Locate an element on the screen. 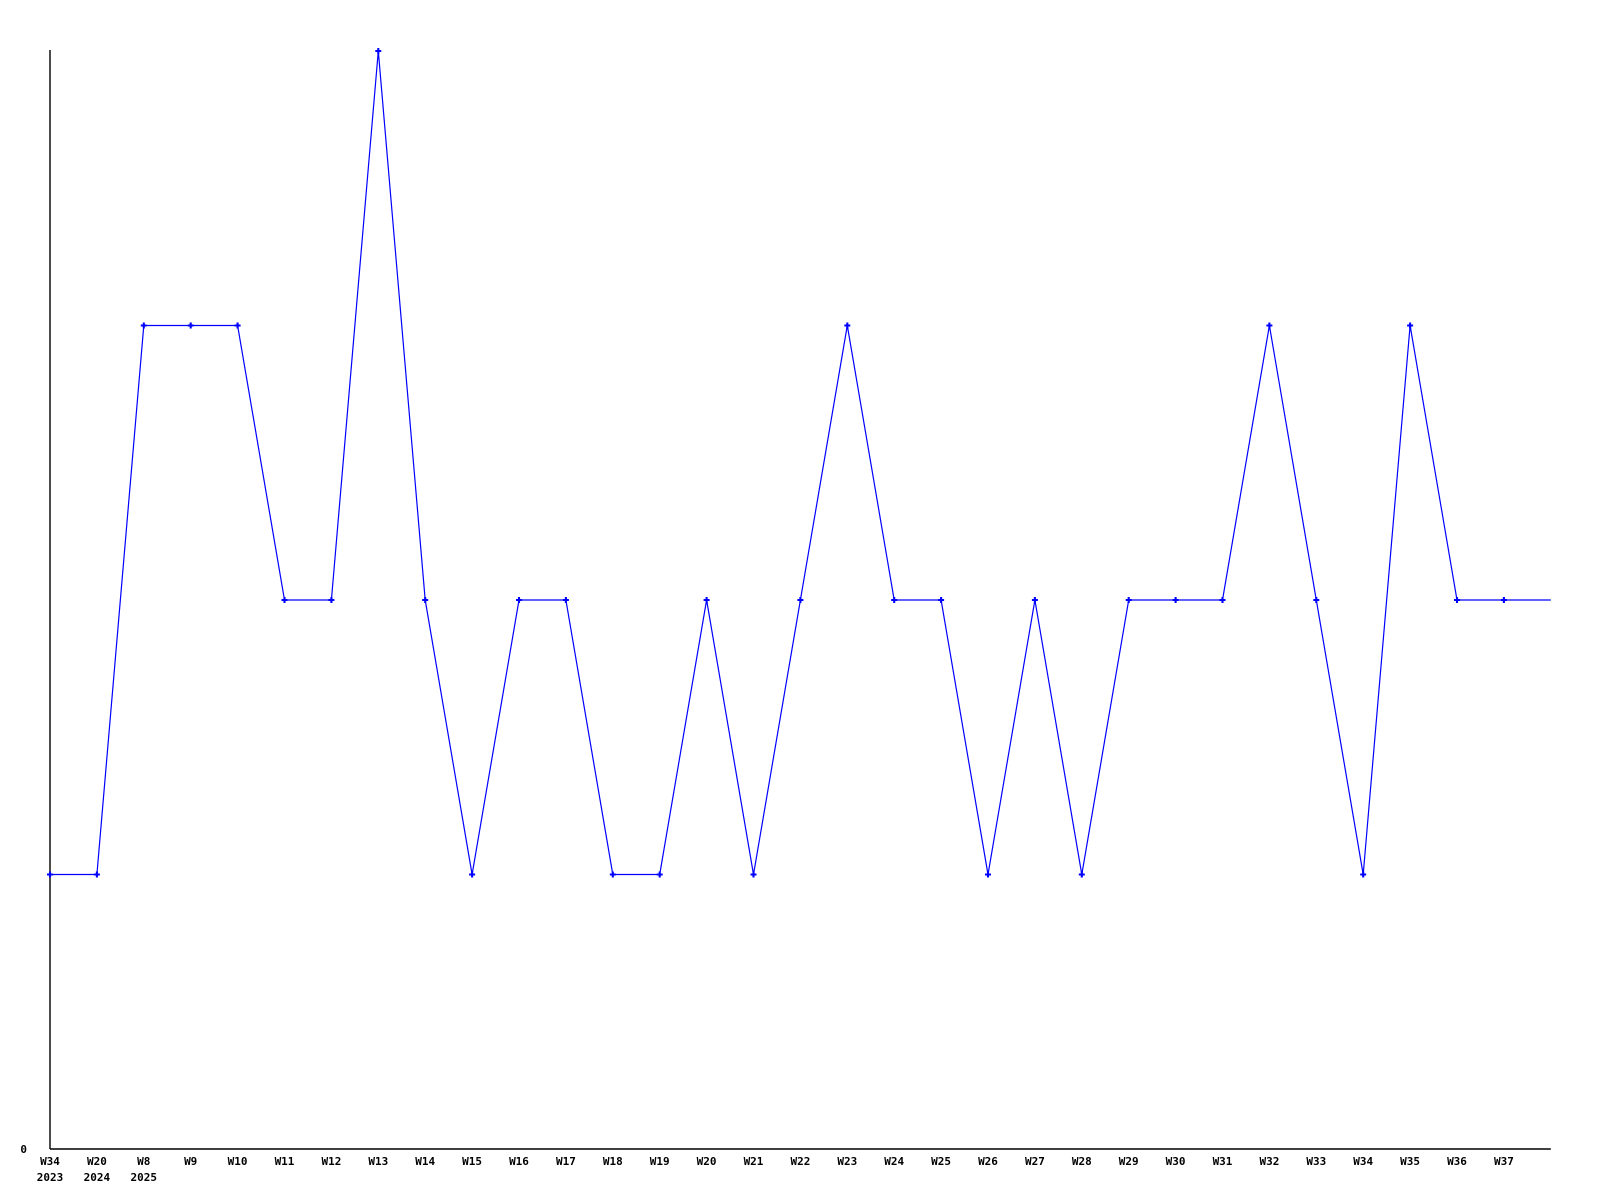 This screenshot has height=1200, width=1600. x-tick-week-label: W19 is located at coordinates (660, 1161).